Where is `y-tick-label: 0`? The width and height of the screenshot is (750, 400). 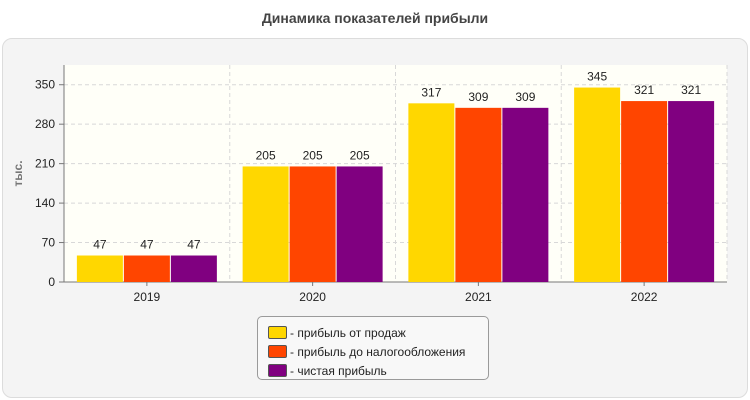 y-tick-label: 0 is located at coordinates (51, 282).